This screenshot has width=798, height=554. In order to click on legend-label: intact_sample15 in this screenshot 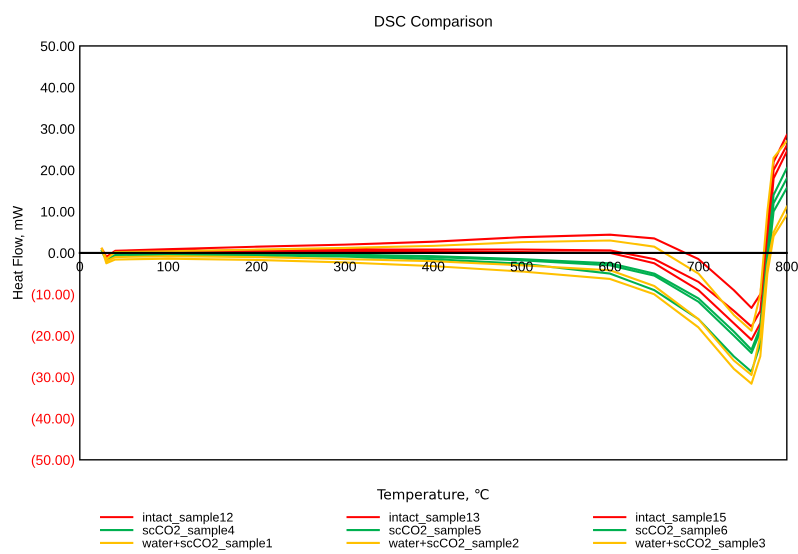, I will do `click(681, 518)`.